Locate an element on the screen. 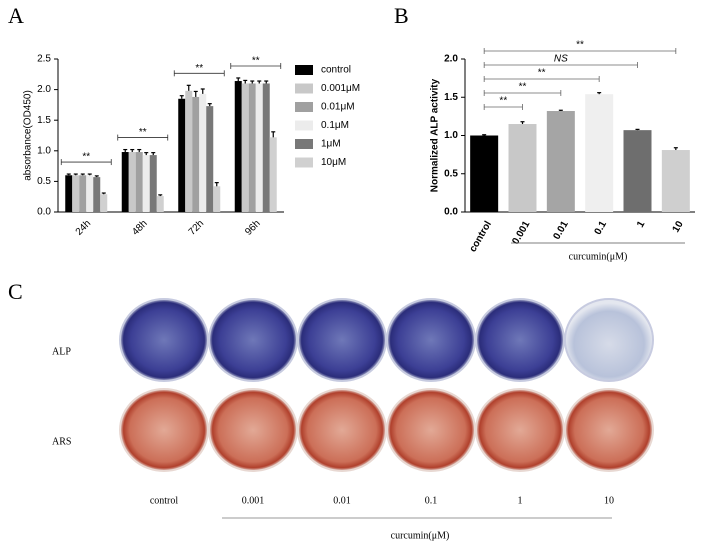  x-tick-label: control is located at coordinates (481, 236).